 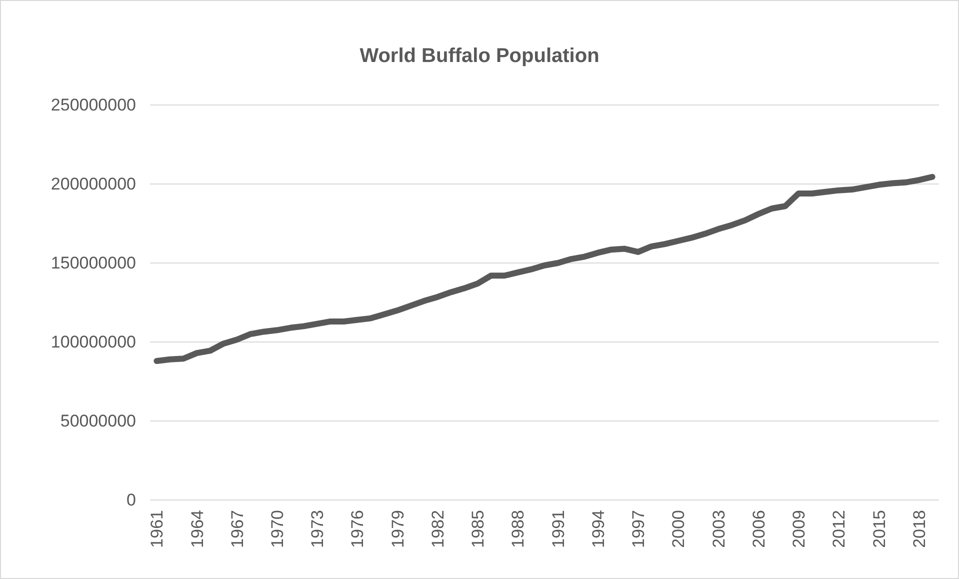 I want to click on y-tick-label: 150000000, so click(x=93, y=262).